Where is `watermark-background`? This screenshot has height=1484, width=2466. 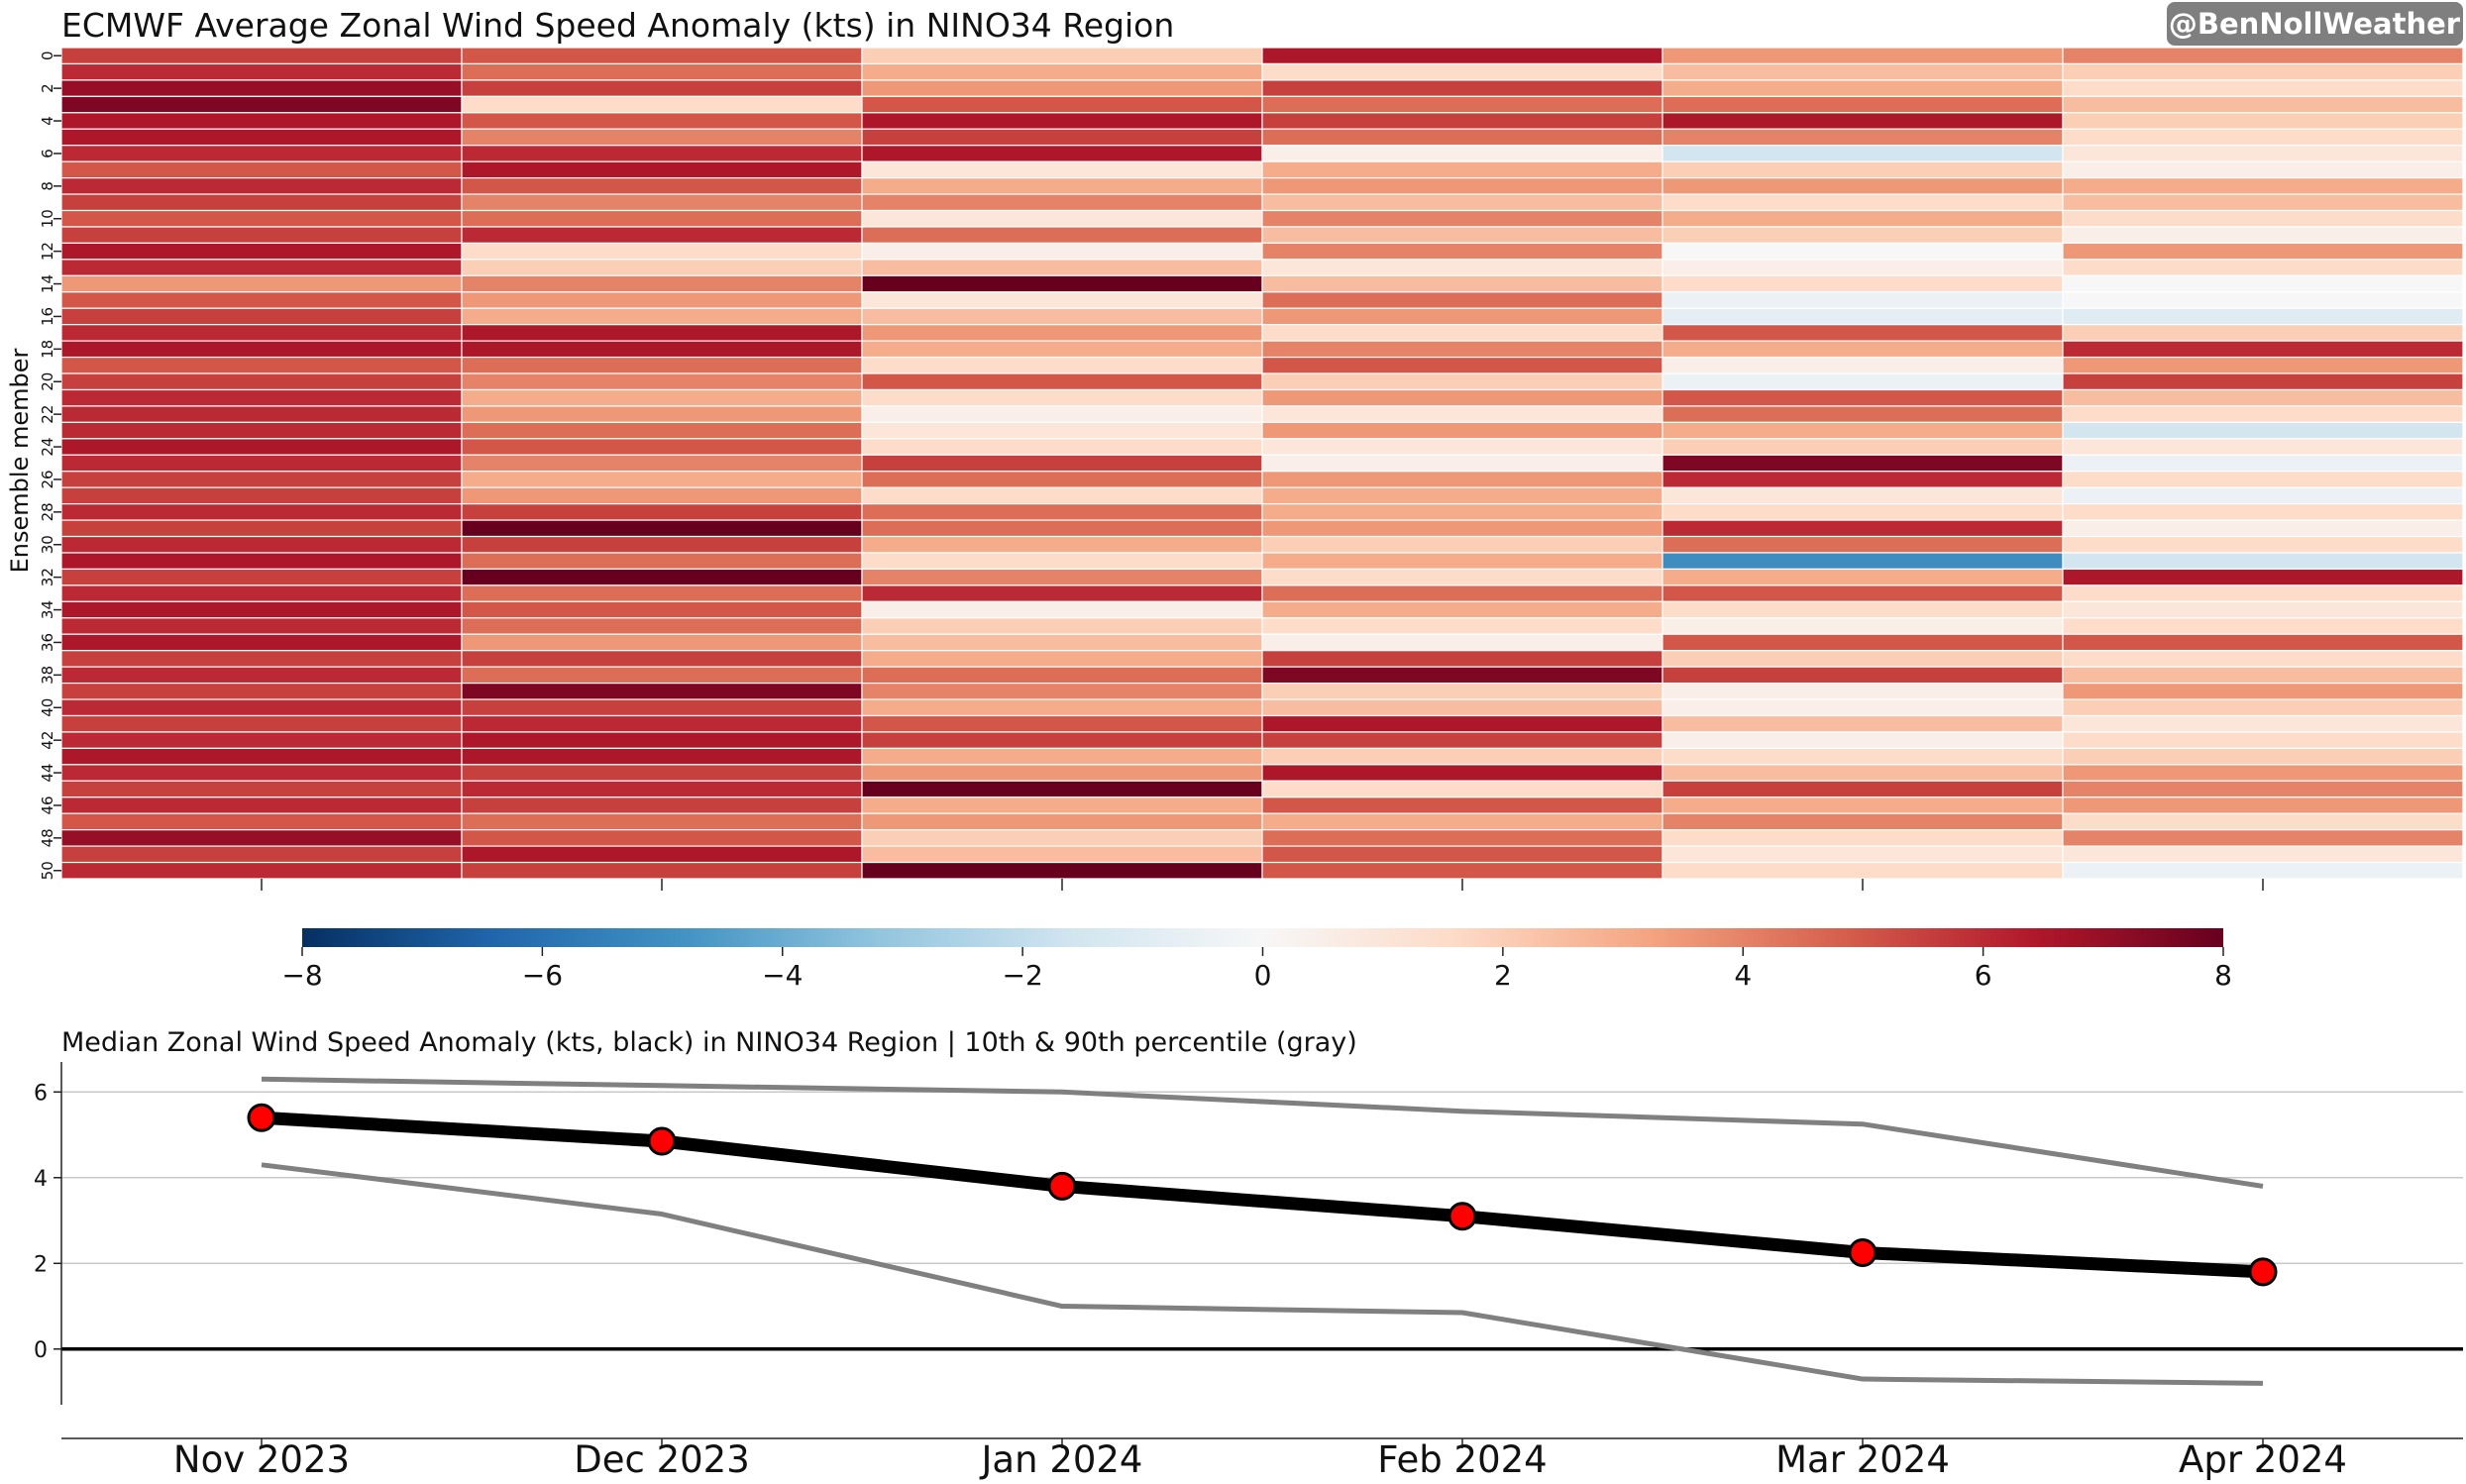
watermark-background is located at coordinates (2315, 24).